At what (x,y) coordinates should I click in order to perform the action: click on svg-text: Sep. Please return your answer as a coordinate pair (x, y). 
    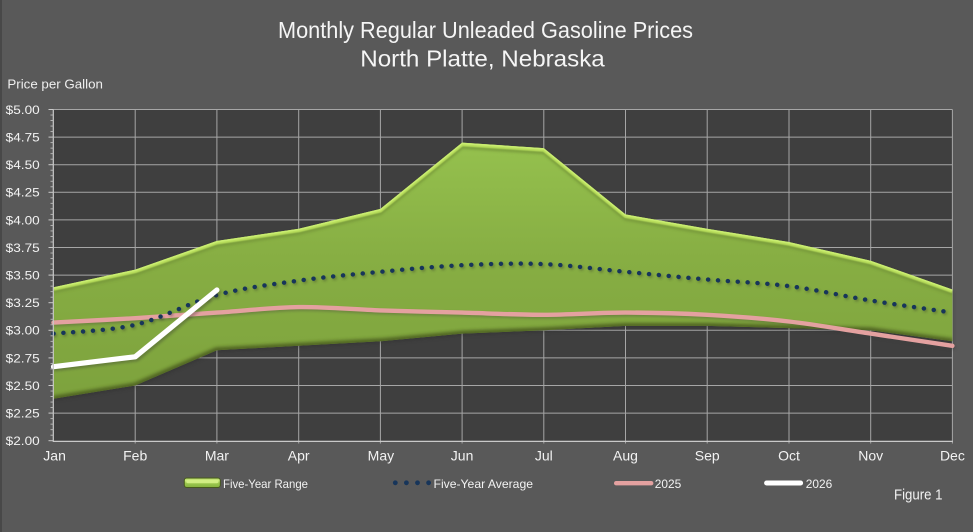
    Looking at the image, I should click on (707, 456).